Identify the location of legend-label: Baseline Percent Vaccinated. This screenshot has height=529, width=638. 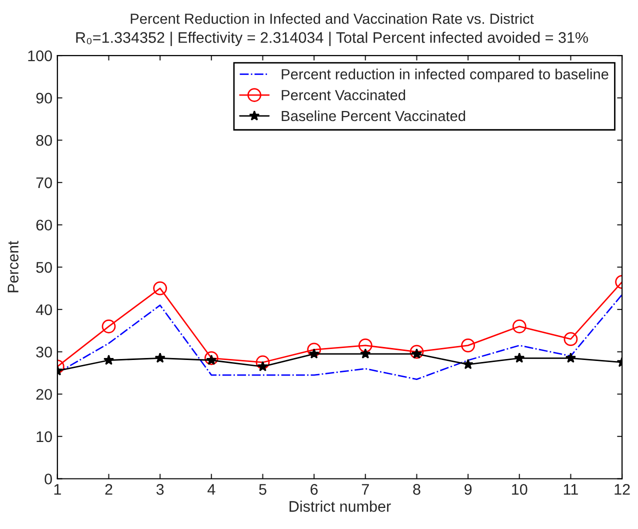
(374, 116).